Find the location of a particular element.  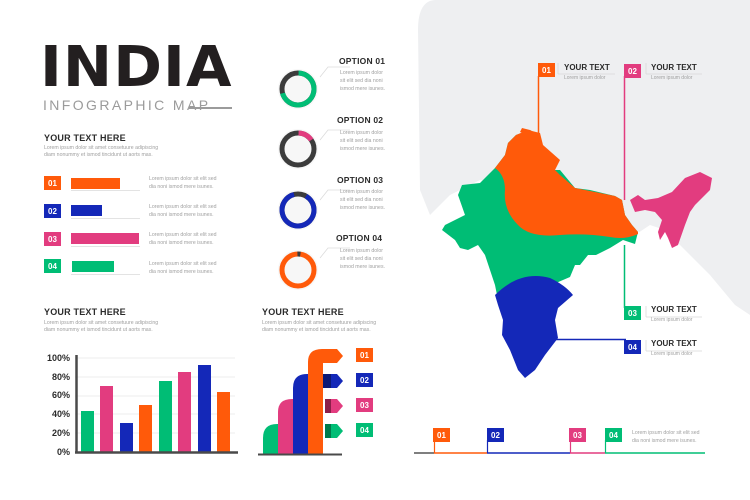

section2-title: YOUR TEXT HERE is located at coordinates (85, 312).